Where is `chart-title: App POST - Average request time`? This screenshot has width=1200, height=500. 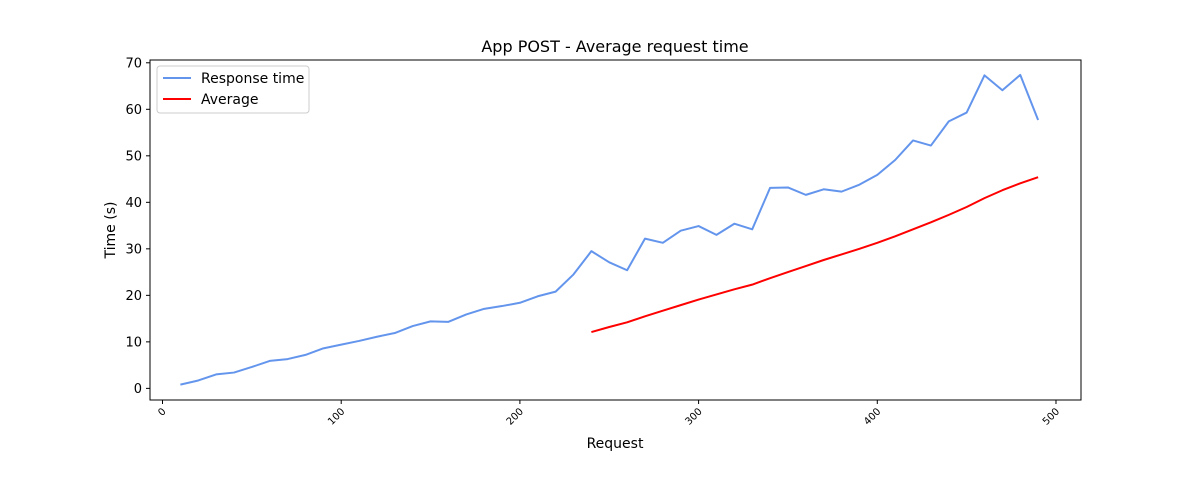 chart-title: App POST - Average request time is located at coordinates (614, 46).